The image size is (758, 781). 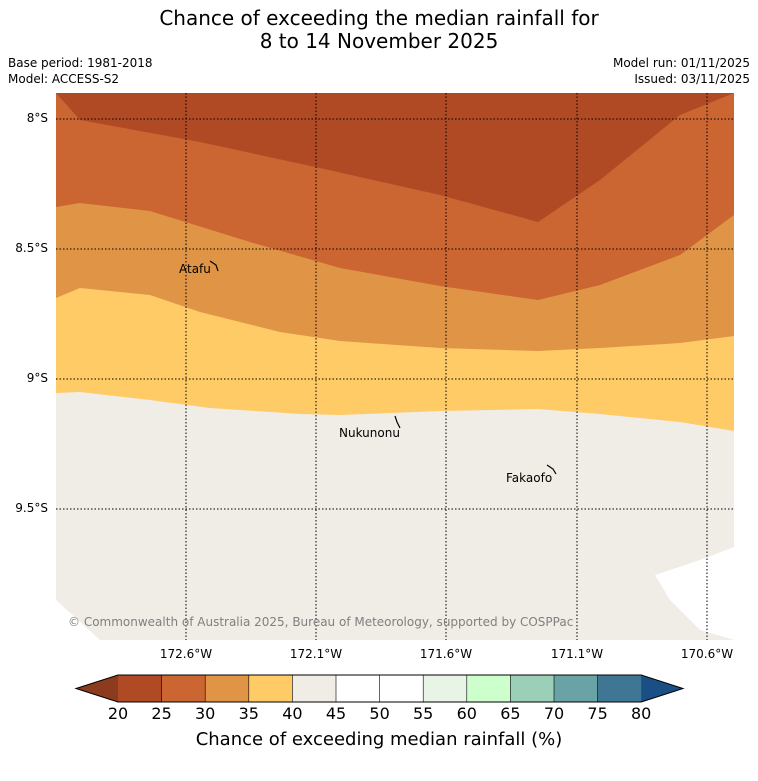 What do you see at coordinates (379, 739) in the screenshot?
I see `colorbar-label: Chance of exceeding median rainfall (%)` at bounding box center [379, 739].